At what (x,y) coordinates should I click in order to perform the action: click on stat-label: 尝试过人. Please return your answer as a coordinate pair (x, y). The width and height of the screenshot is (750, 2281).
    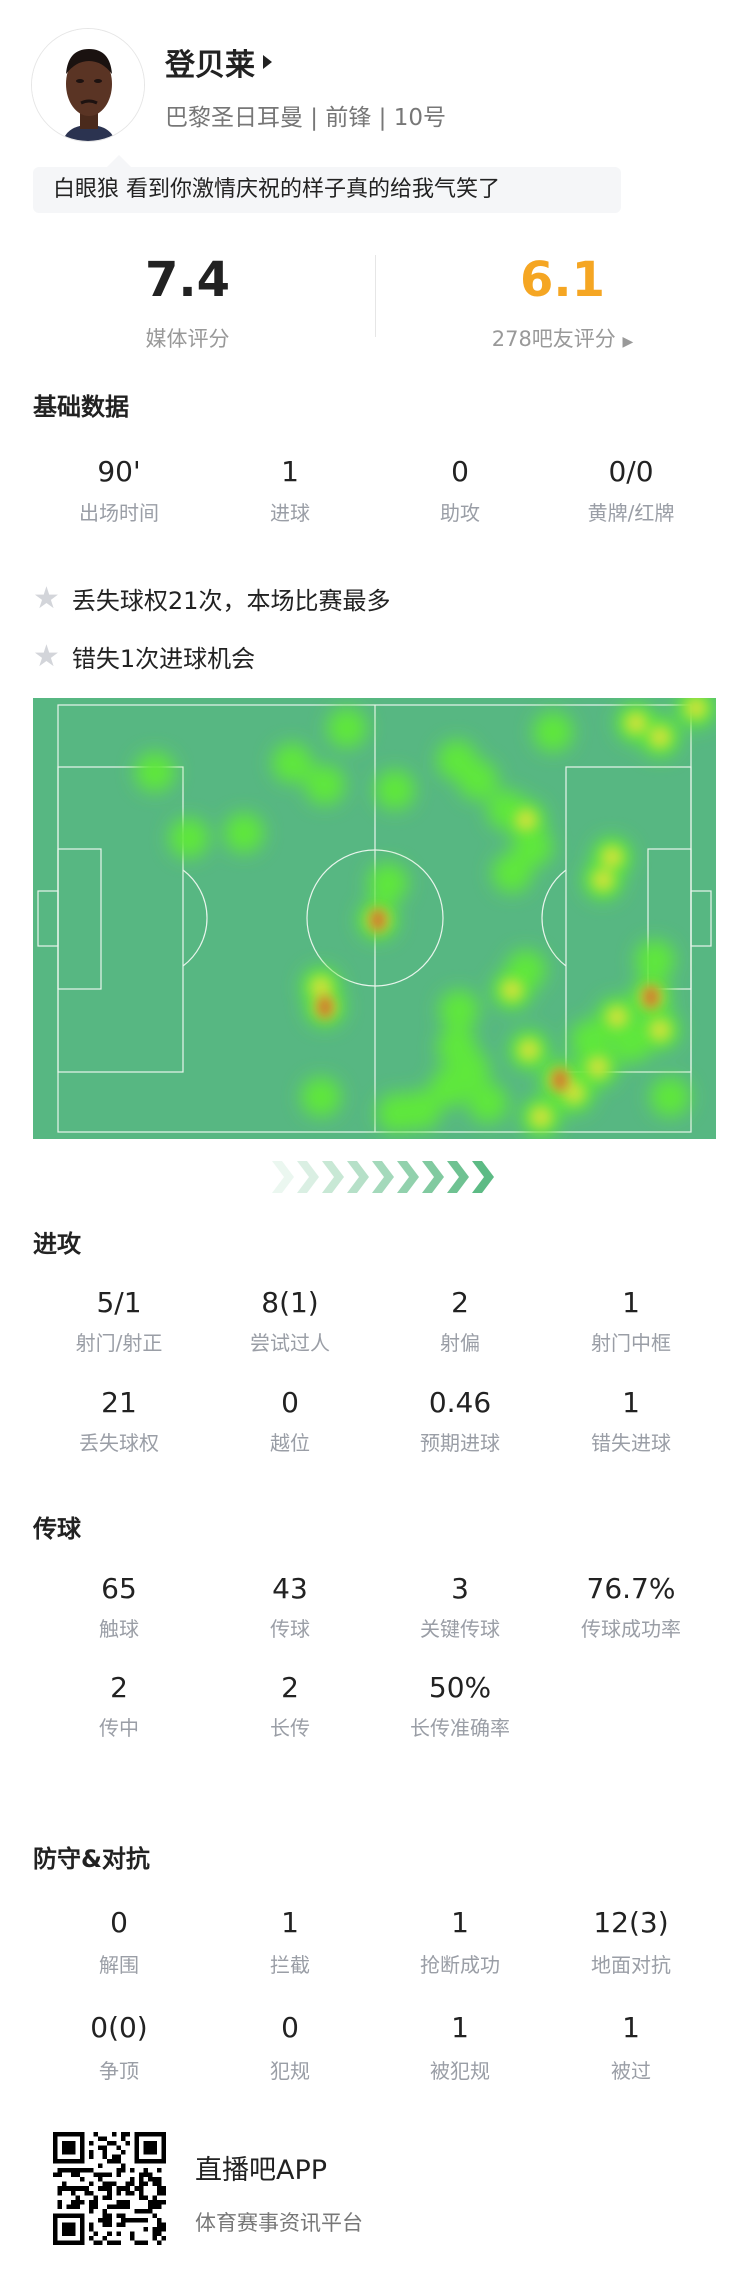
    Looking at the image, I should click on (290, 1343).